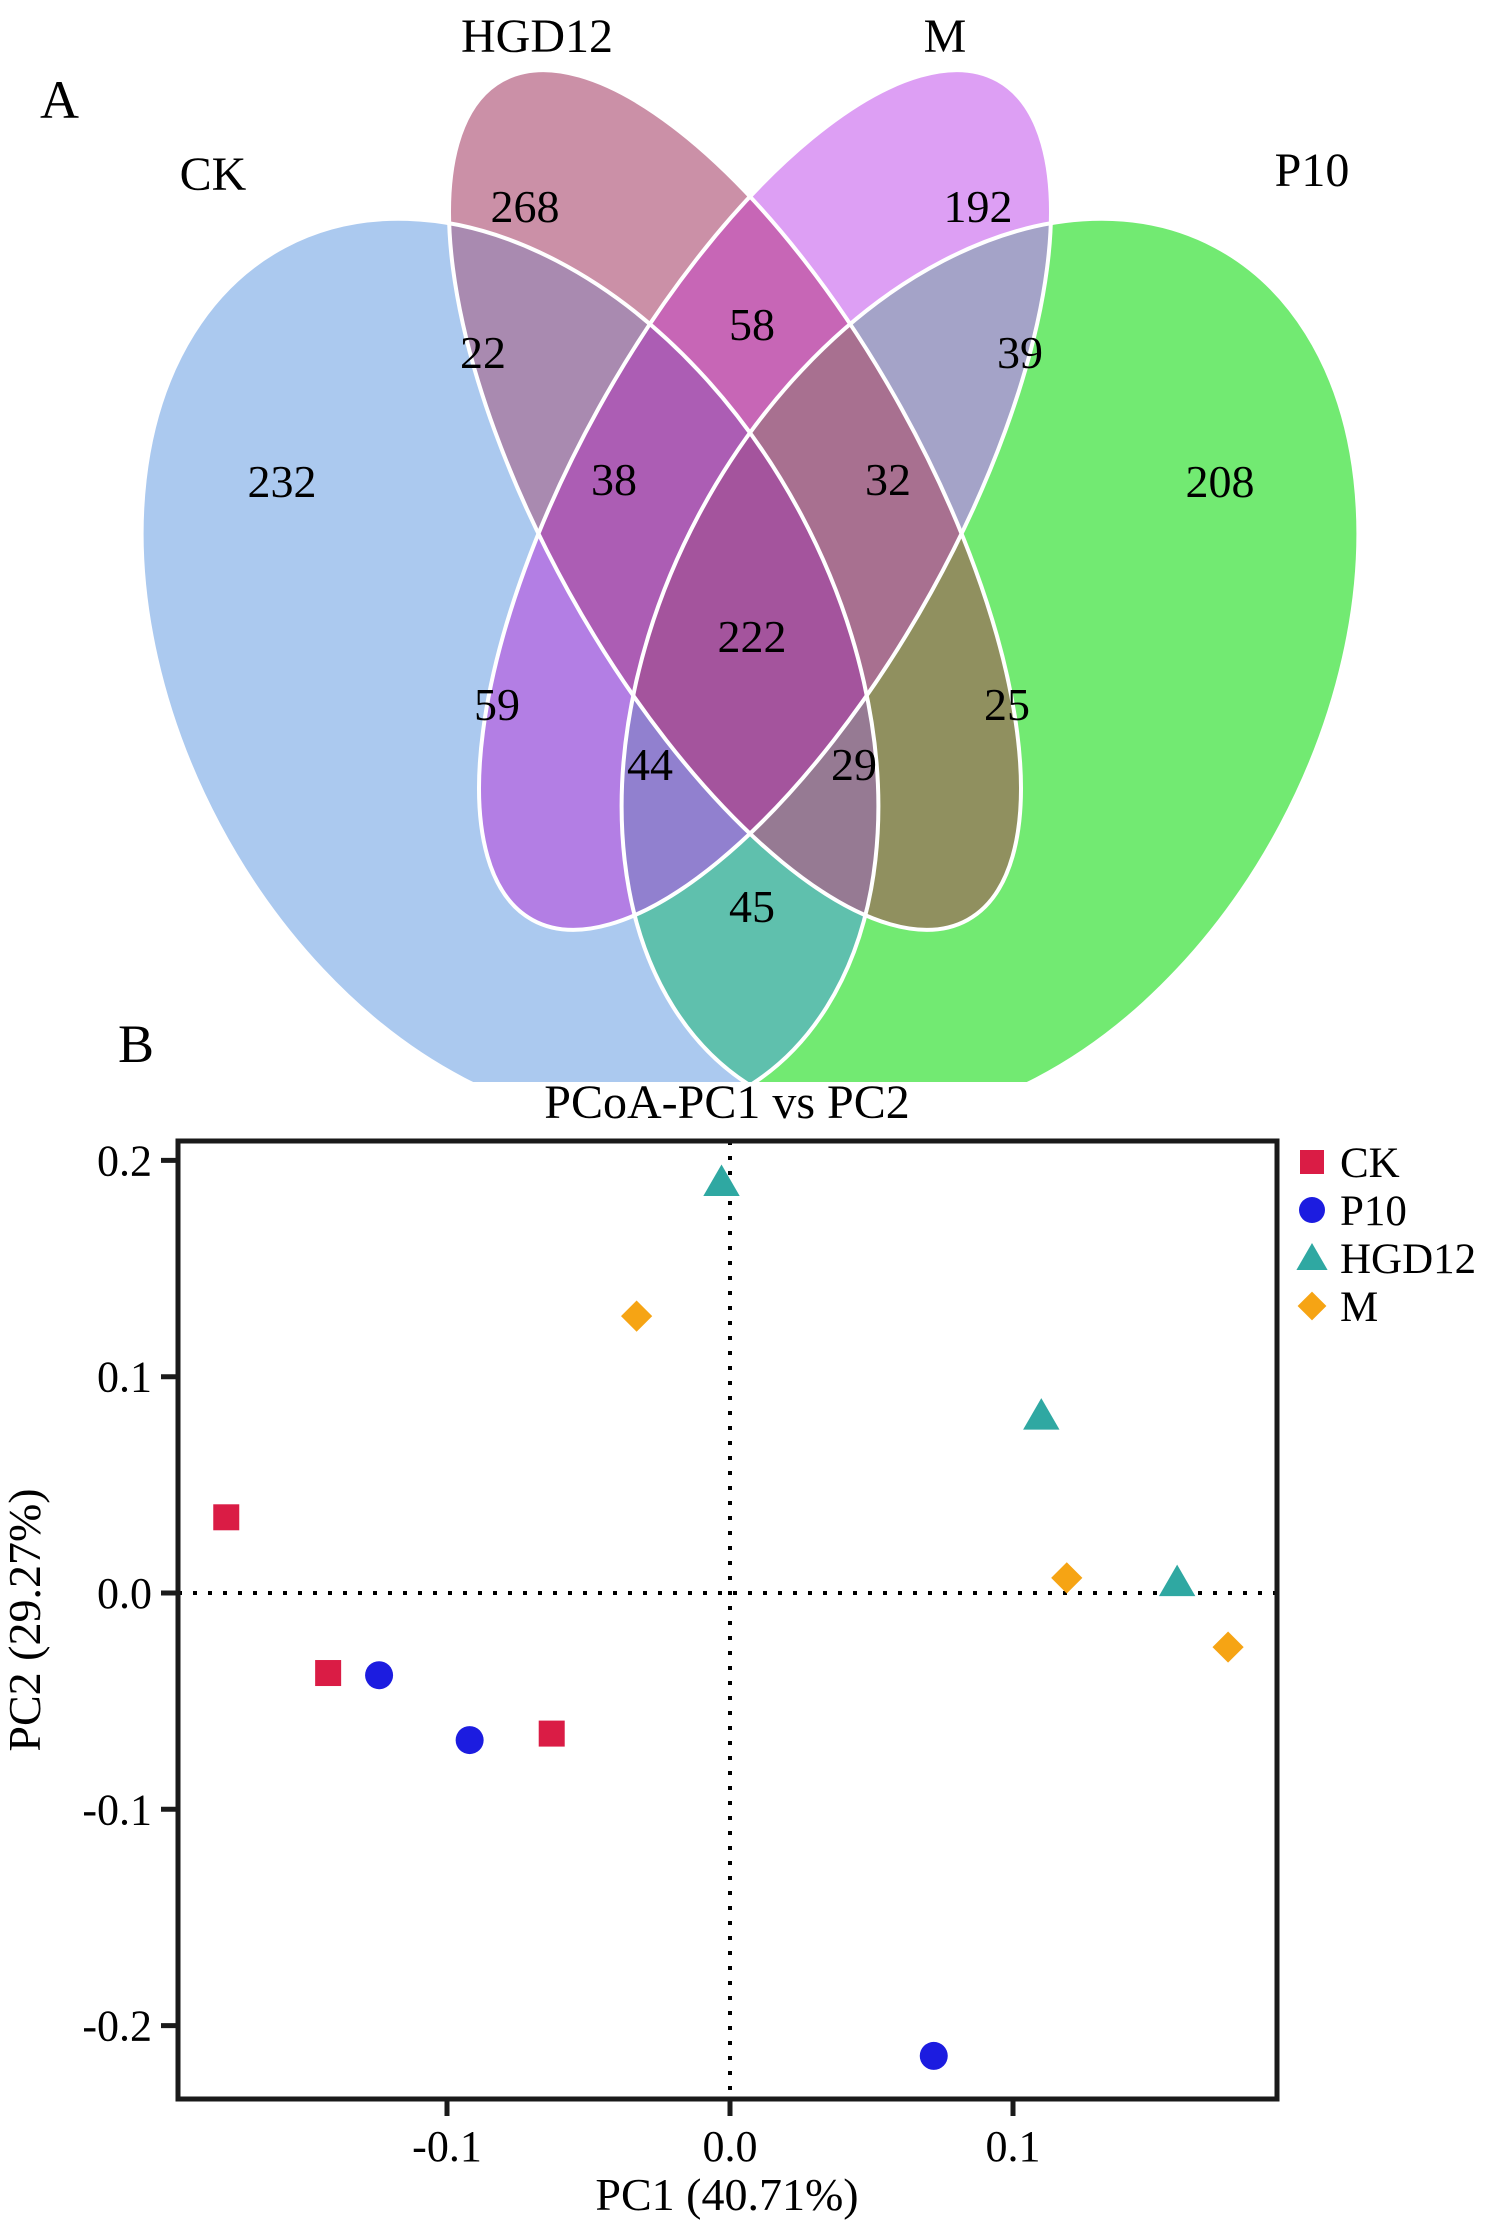 This screenshot has width=1492, height=2232. What do you see at coordinates (888, 479) in the screenshot?
I see `venn-count-hgd12-m-p10: 32` at bounding box center [888, 479].